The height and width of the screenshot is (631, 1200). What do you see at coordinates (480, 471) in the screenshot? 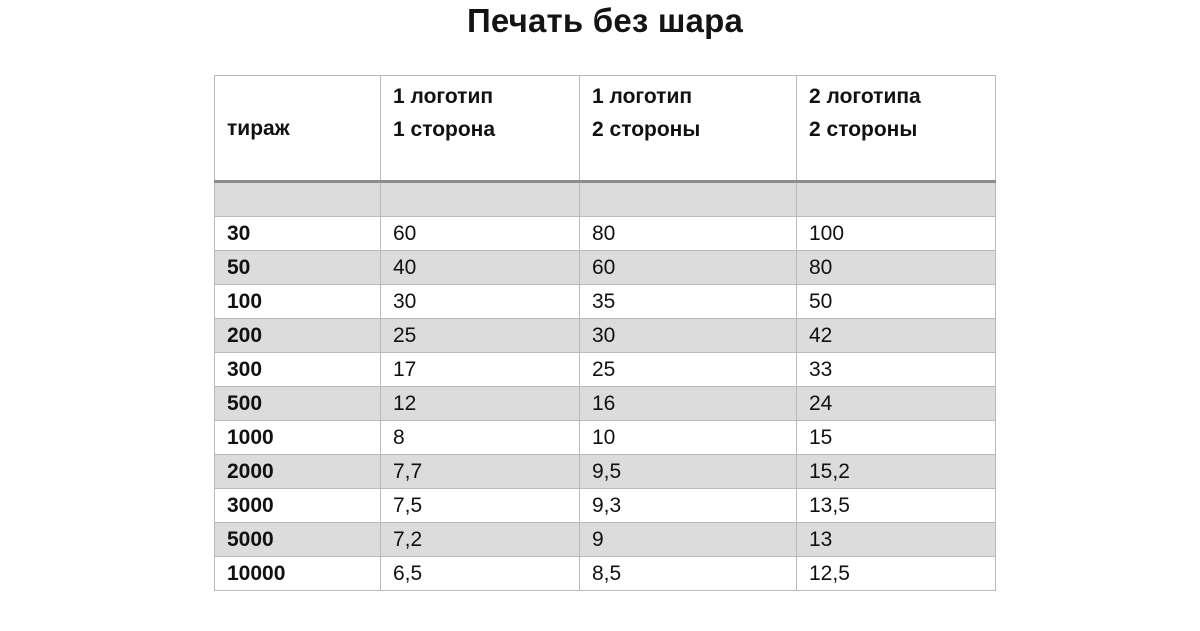
I see `price-1-logo-1-side-cell: 7,7` at bounding box center [480, 471].